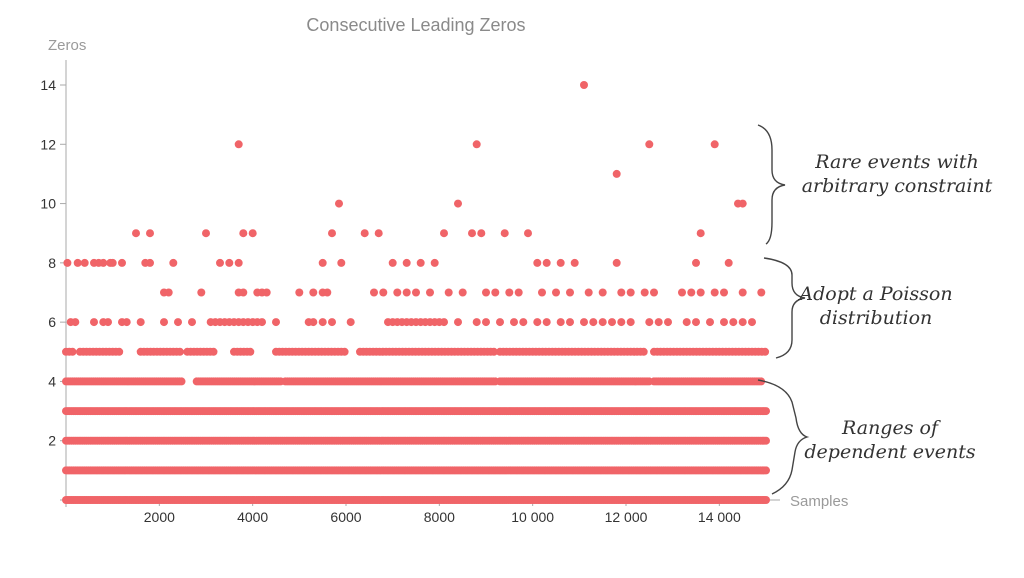 The width and height of the screenshot is (1024, 578). I want to click on annotation-dependent-line2: dependent events, so click(889, 452).